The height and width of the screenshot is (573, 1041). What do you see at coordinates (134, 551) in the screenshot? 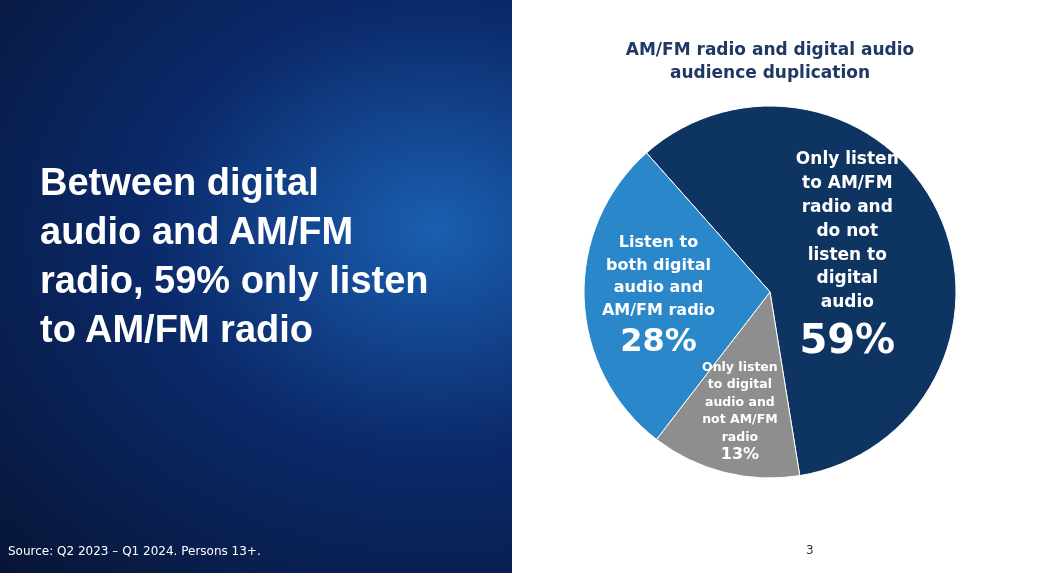
I see `source-note: Source: Q2 2023 – Q1 2024. Persons 13+.` at bounding box center [134, 551].